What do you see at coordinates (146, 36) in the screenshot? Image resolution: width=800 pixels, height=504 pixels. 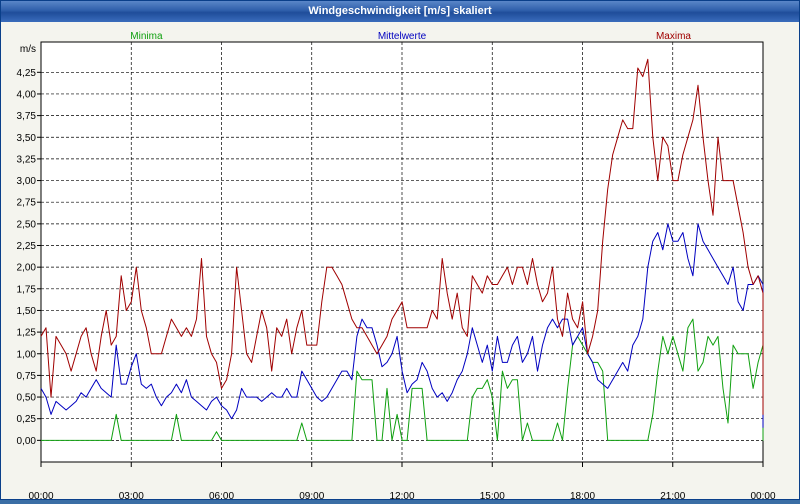 I see `legend-minima: Minima` at bounding box center [146, 36].